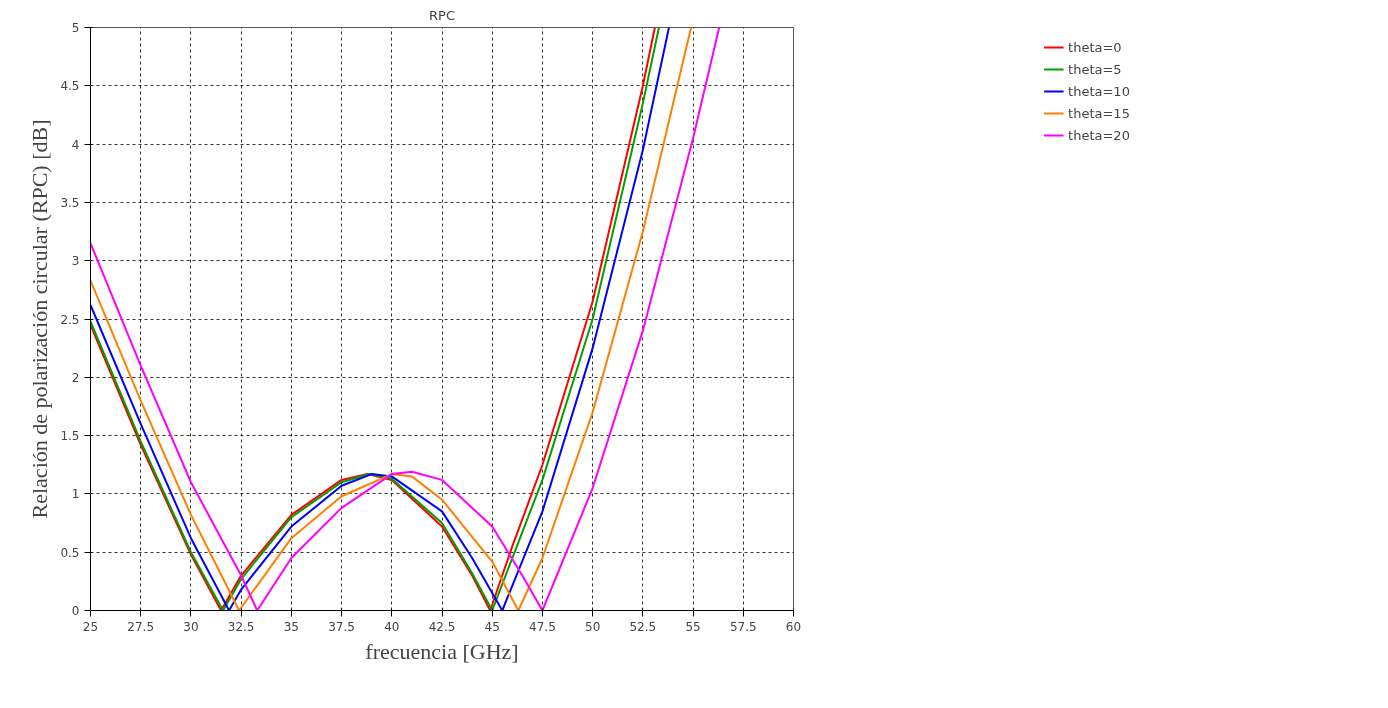 Image resolution: width=1388 pixels, height=708 pixels. What do you see at coordinates (70, 436) in the screenshot?
I see `y-tick-label: 1.5` at bounding box center [70, 436].